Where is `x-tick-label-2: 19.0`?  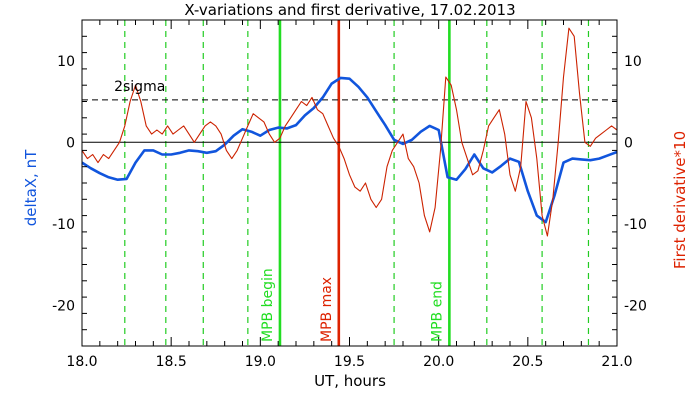
x-tick-label-2: 19.0 is located at coordinates (260, 362).